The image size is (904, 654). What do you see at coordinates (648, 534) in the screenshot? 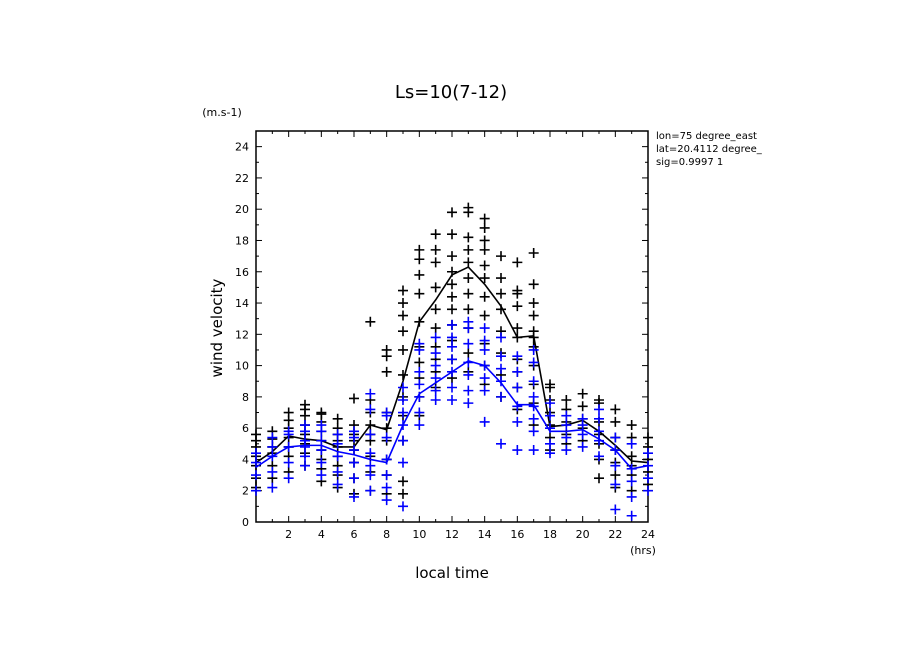
I see `x-tick-label: 24` at bounding box center [648, 534].